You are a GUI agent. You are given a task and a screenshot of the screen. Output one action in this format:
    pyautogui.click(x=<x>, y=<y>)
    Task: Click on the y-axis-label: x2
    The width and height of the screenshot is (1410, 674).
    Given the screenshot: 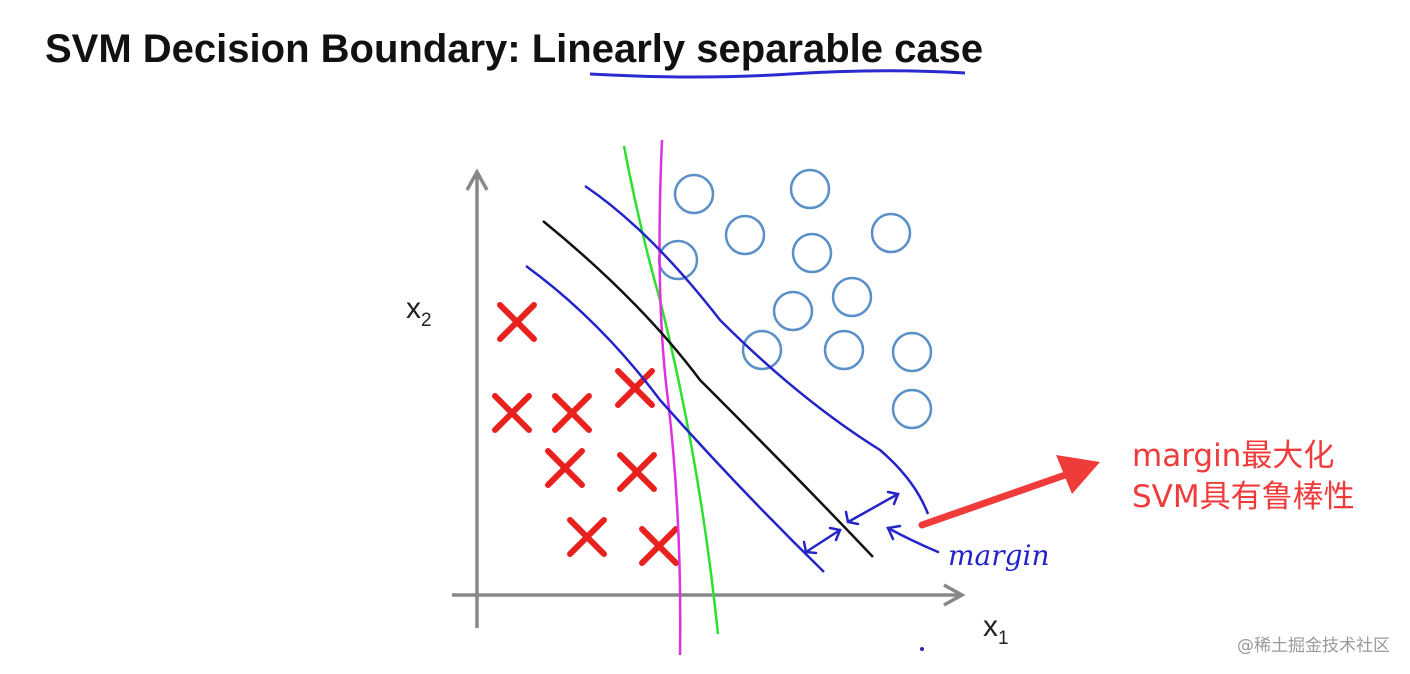 What is the action you would take?
    pyautogui.click(x=419, y=311)
    